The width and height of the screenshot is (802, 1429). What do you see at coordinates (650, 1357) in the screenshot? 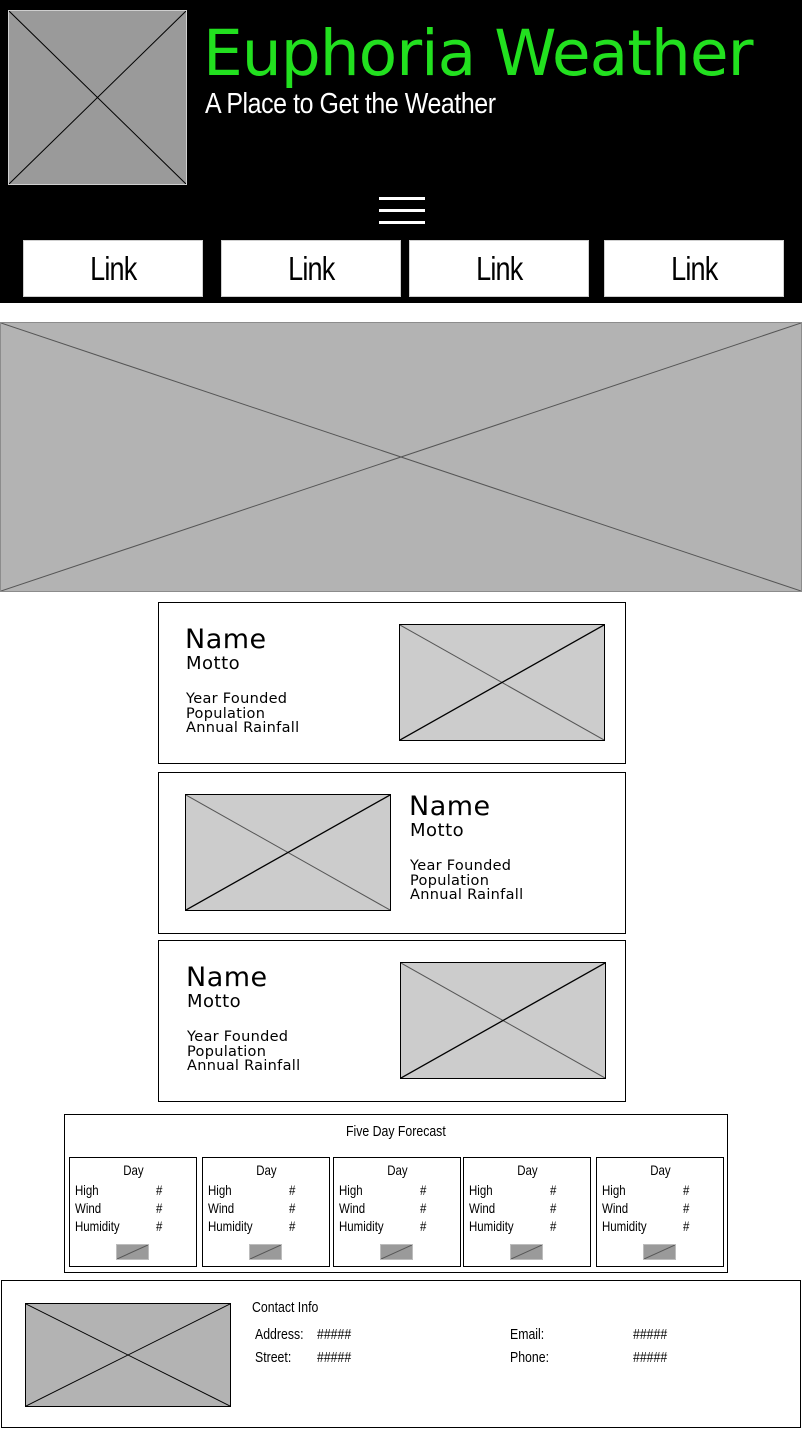
I see `phone-value: #####` at bounding box center [650, 1357].